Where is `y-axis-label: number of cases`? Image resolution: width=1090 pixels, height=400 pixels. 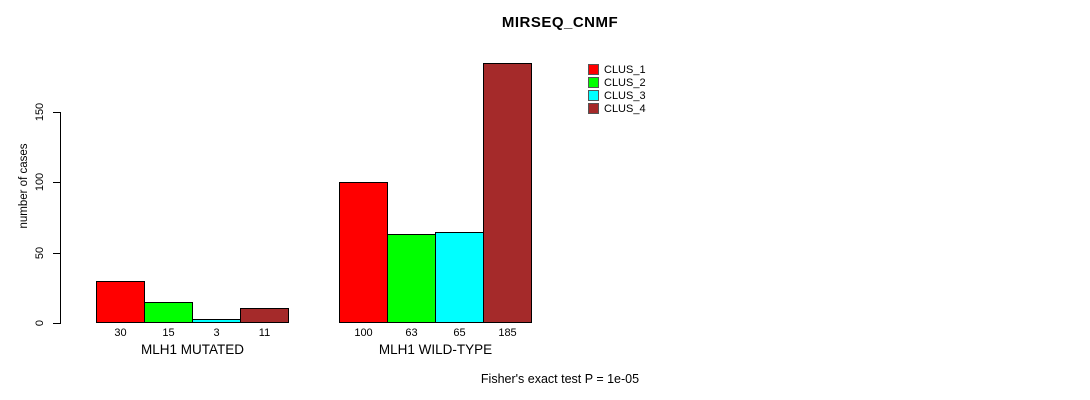 y-axis-label: number of cases is located at coordinates (24, 186).